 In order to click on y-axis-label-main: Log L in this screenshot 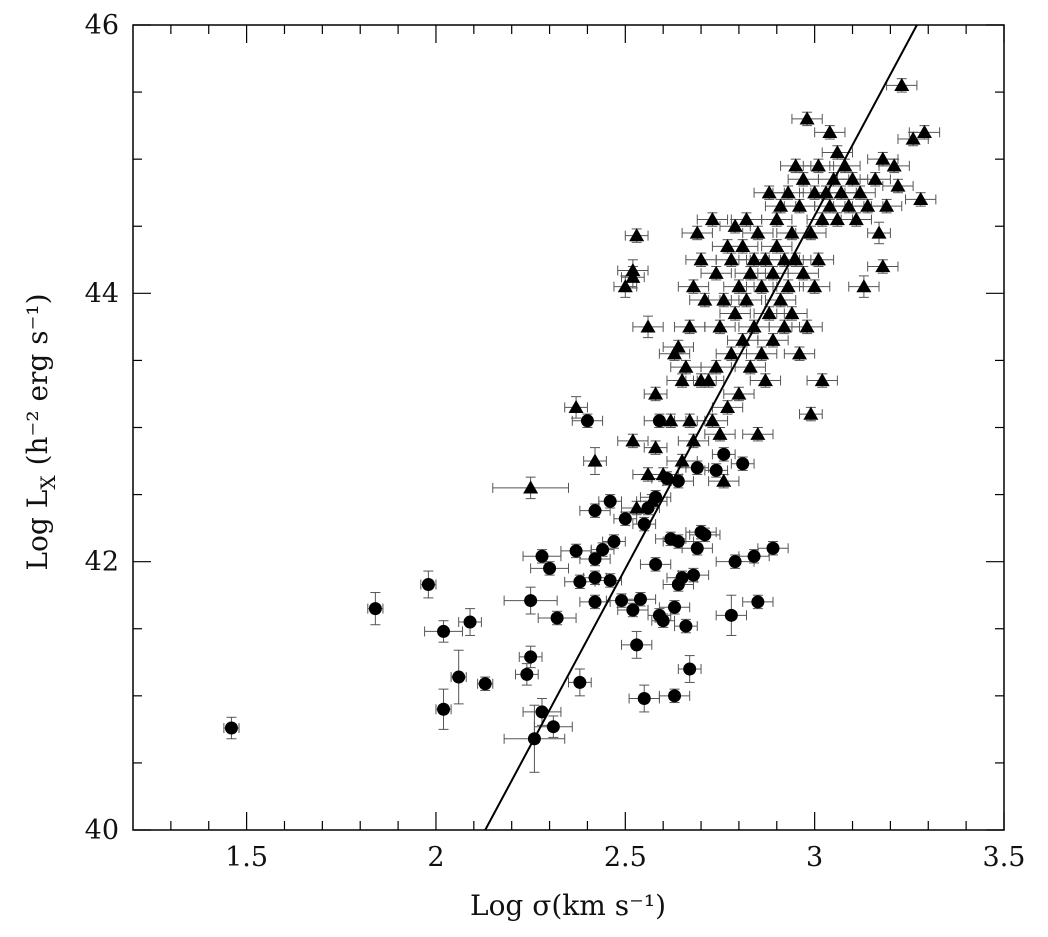, I will do `click(37, 530)`.